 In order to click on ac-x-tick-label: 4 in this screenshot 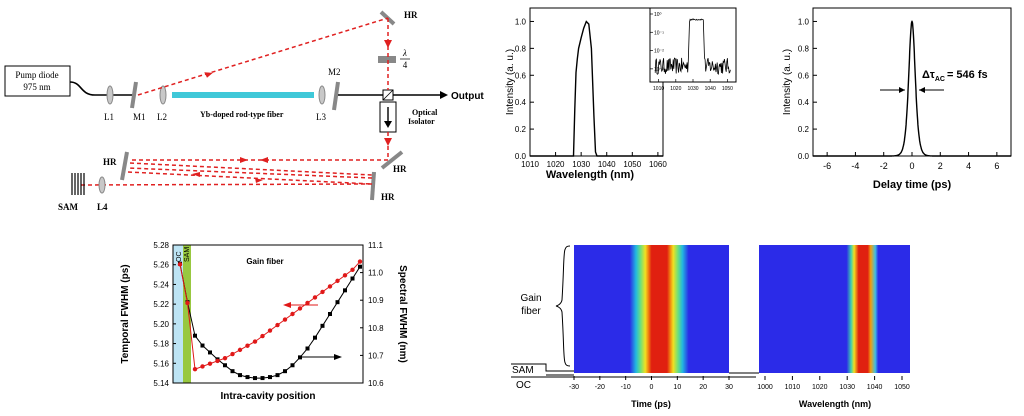, I will do `click(968, 166)`.